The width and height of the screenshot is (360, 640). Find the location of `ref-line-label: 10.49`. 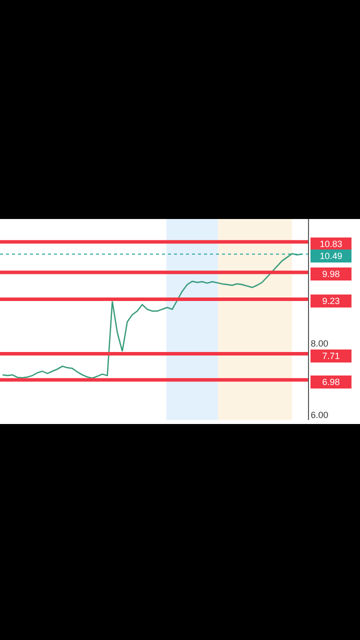

ref-line-label: 10.49 is located at coordinates (331, 256).